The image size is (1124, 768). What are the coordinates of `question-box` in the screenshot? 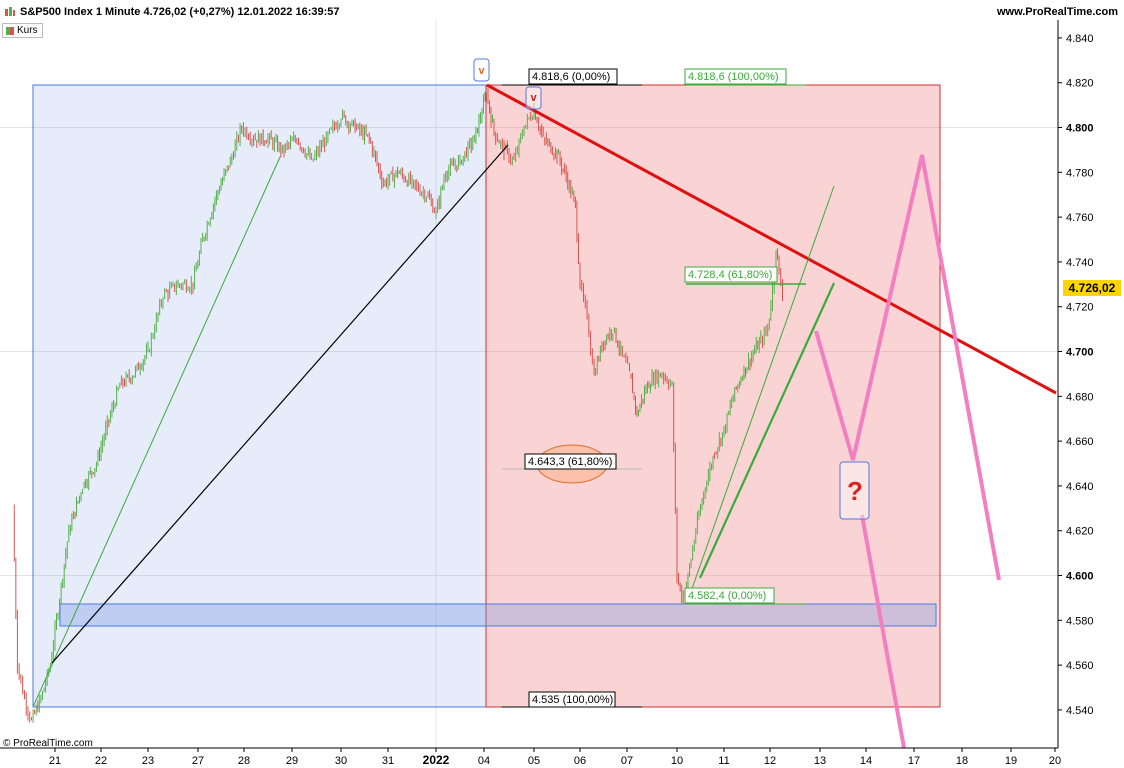 It's located at (854, 490).